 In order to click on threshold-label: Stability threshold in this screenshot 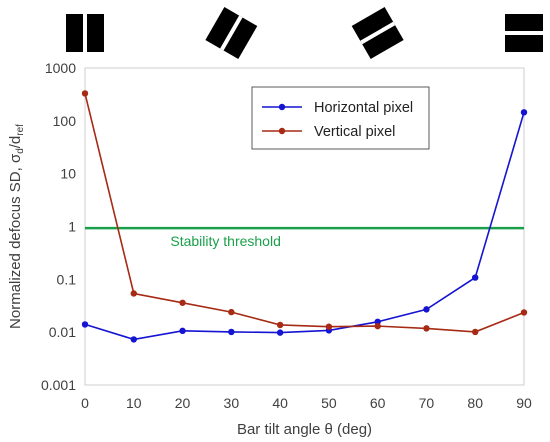, I will do `click(225, 241)`.